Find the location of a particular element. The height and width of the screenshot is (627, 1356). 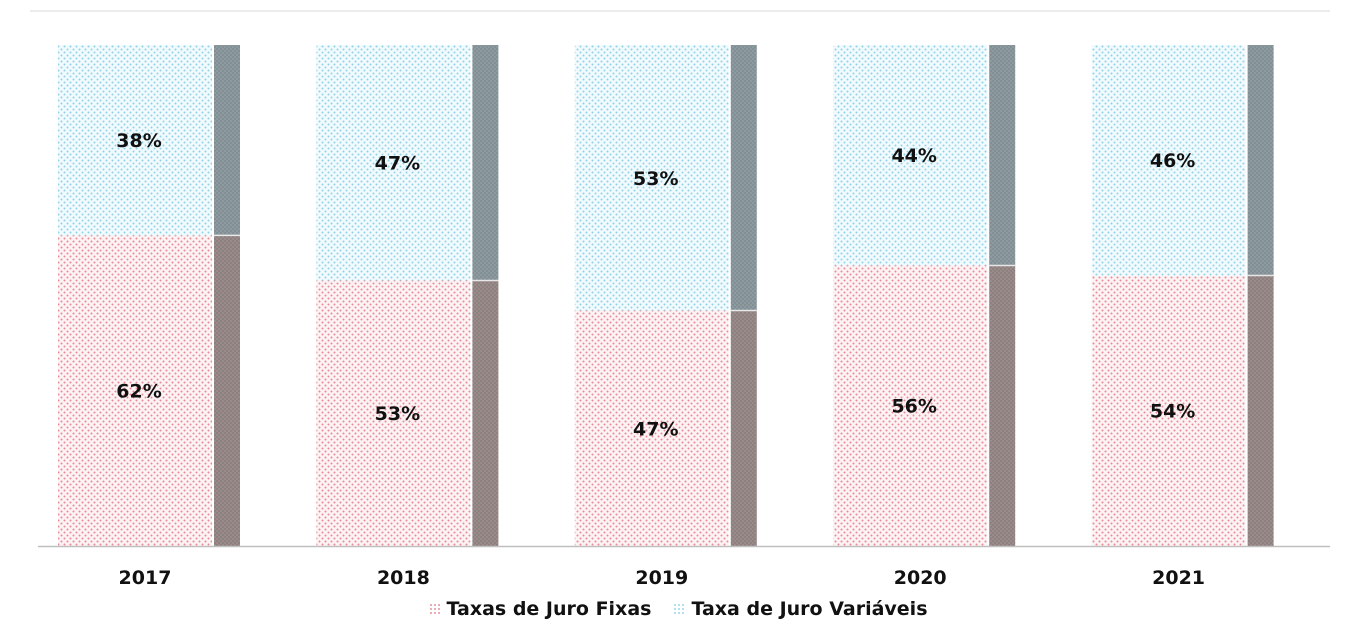

data-label-2021-fixed: 54% is located at coordinates (1172, 412).